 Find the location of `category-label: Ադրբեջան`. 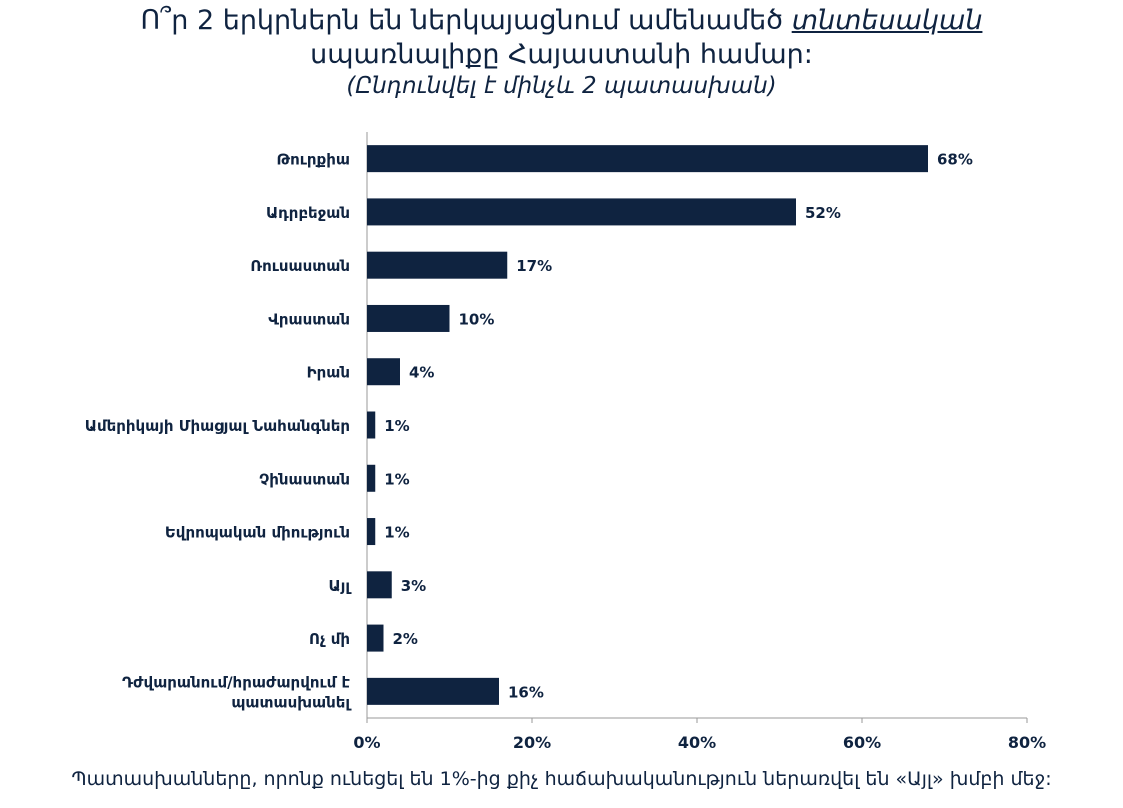

category-label: Ադրբեջան is located at coordinates (308, 213).